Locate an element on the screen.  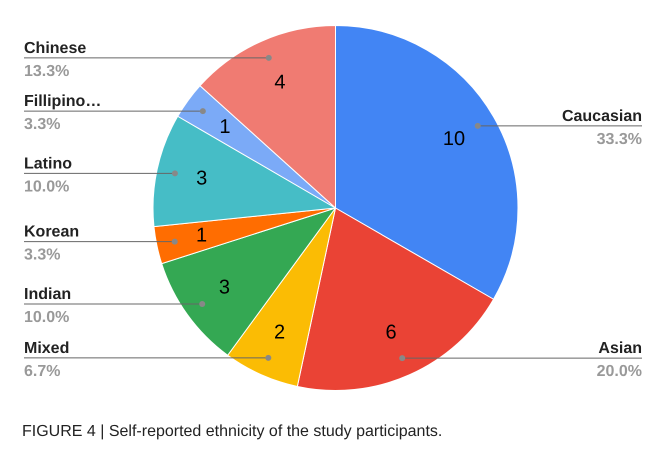
text: 10 is located at coordinates (454, 139).